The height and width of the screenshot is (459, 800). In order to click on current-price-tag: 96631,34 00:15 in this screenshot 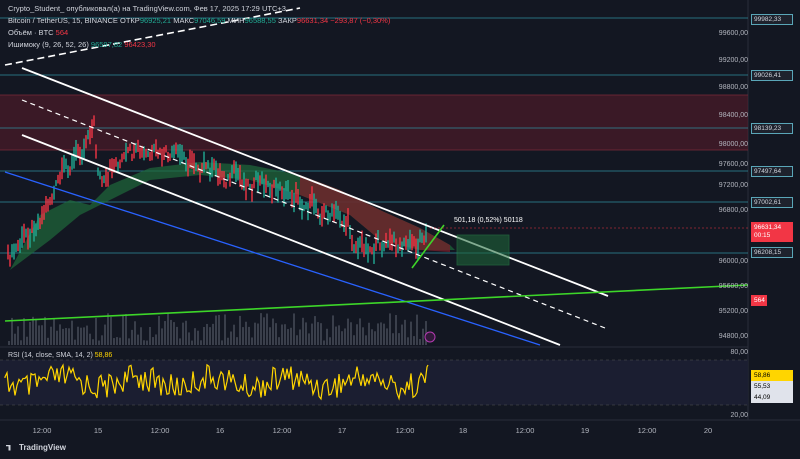, I will do `click(772, 232)`.